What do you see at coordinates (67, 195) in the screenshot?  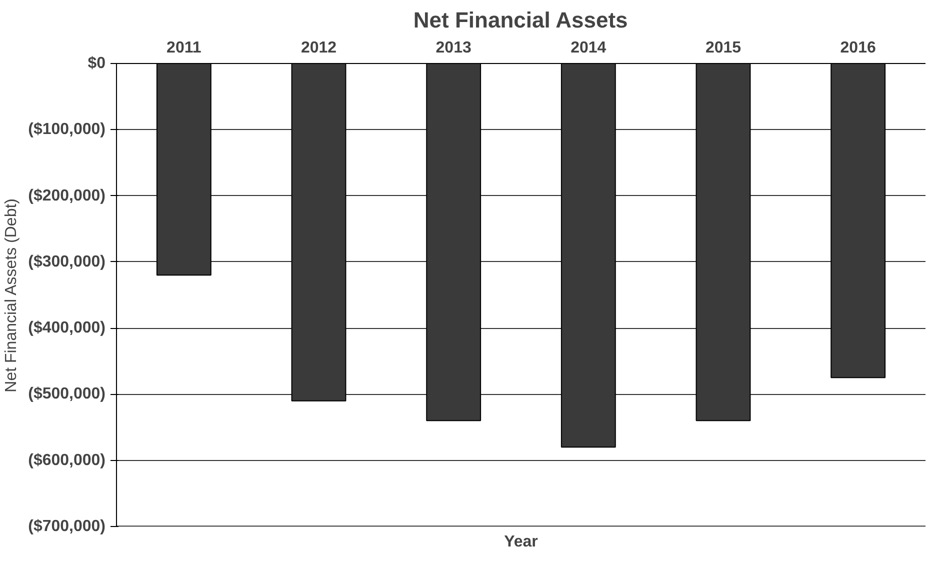 I see `y-tick-label: ($200,000)` at bounding box center [67, 195].